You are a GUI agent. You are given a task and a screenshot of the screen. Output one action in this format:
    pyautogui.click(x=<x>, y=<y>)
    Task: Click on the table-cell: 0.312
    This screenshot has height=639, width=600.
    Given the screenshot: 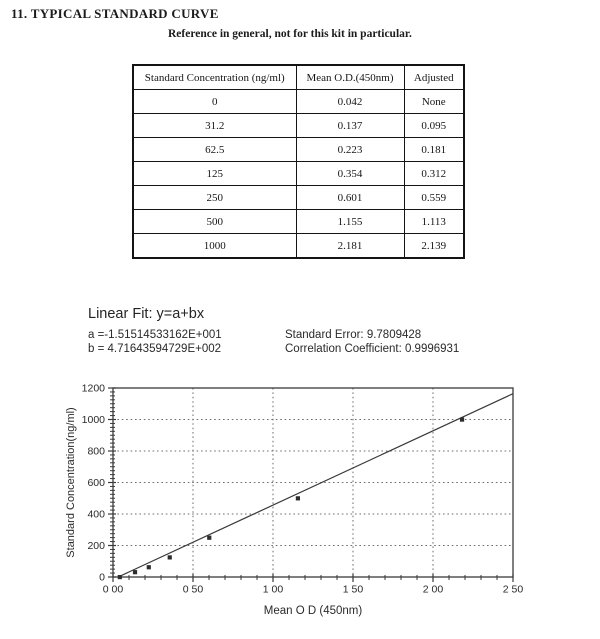 What is the action you would take?
    pyautogui.click(x=434, y=173)
    